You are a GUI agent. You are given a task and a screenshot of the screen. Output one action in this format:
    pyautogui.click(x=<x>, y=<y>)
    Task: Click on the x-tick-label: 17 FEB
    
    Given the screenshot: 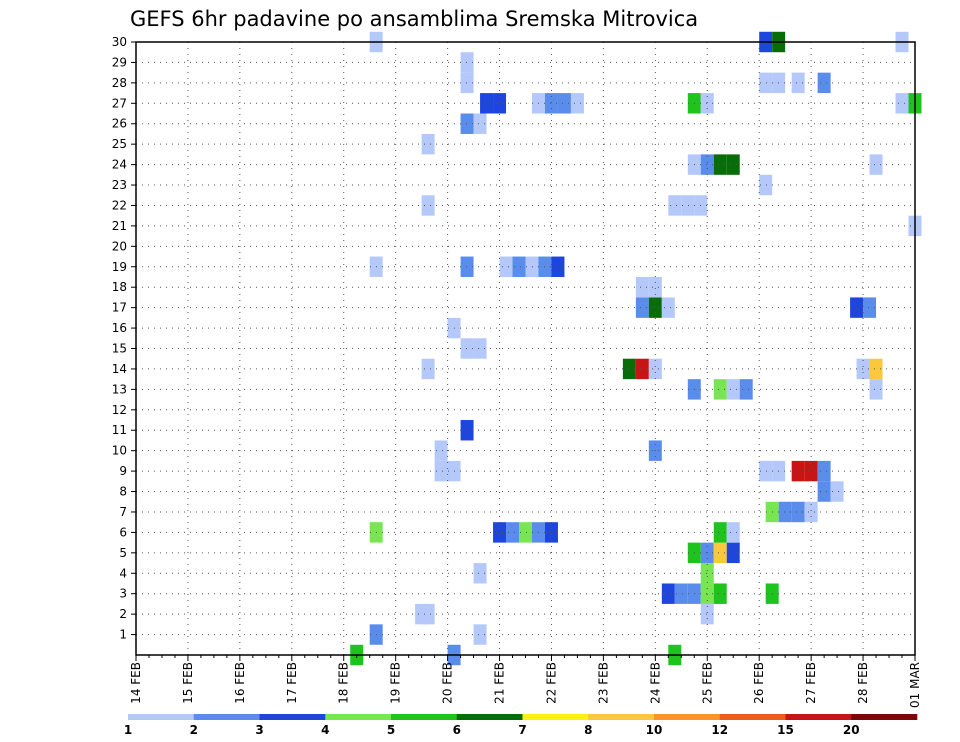 What is the action you would take?
    pyautogui.click(x=292, y=683)
    